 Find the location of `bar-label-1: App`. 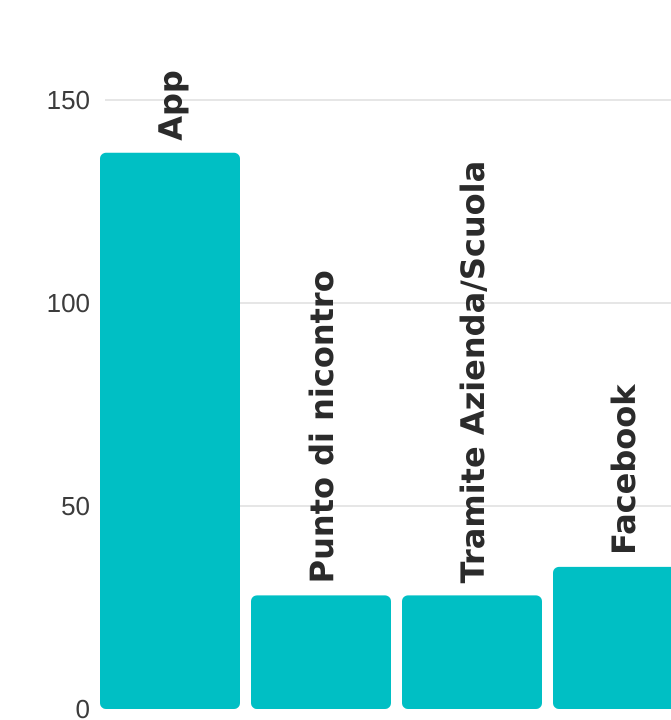

bar-label-1: App is located at coordinates (171, 105).